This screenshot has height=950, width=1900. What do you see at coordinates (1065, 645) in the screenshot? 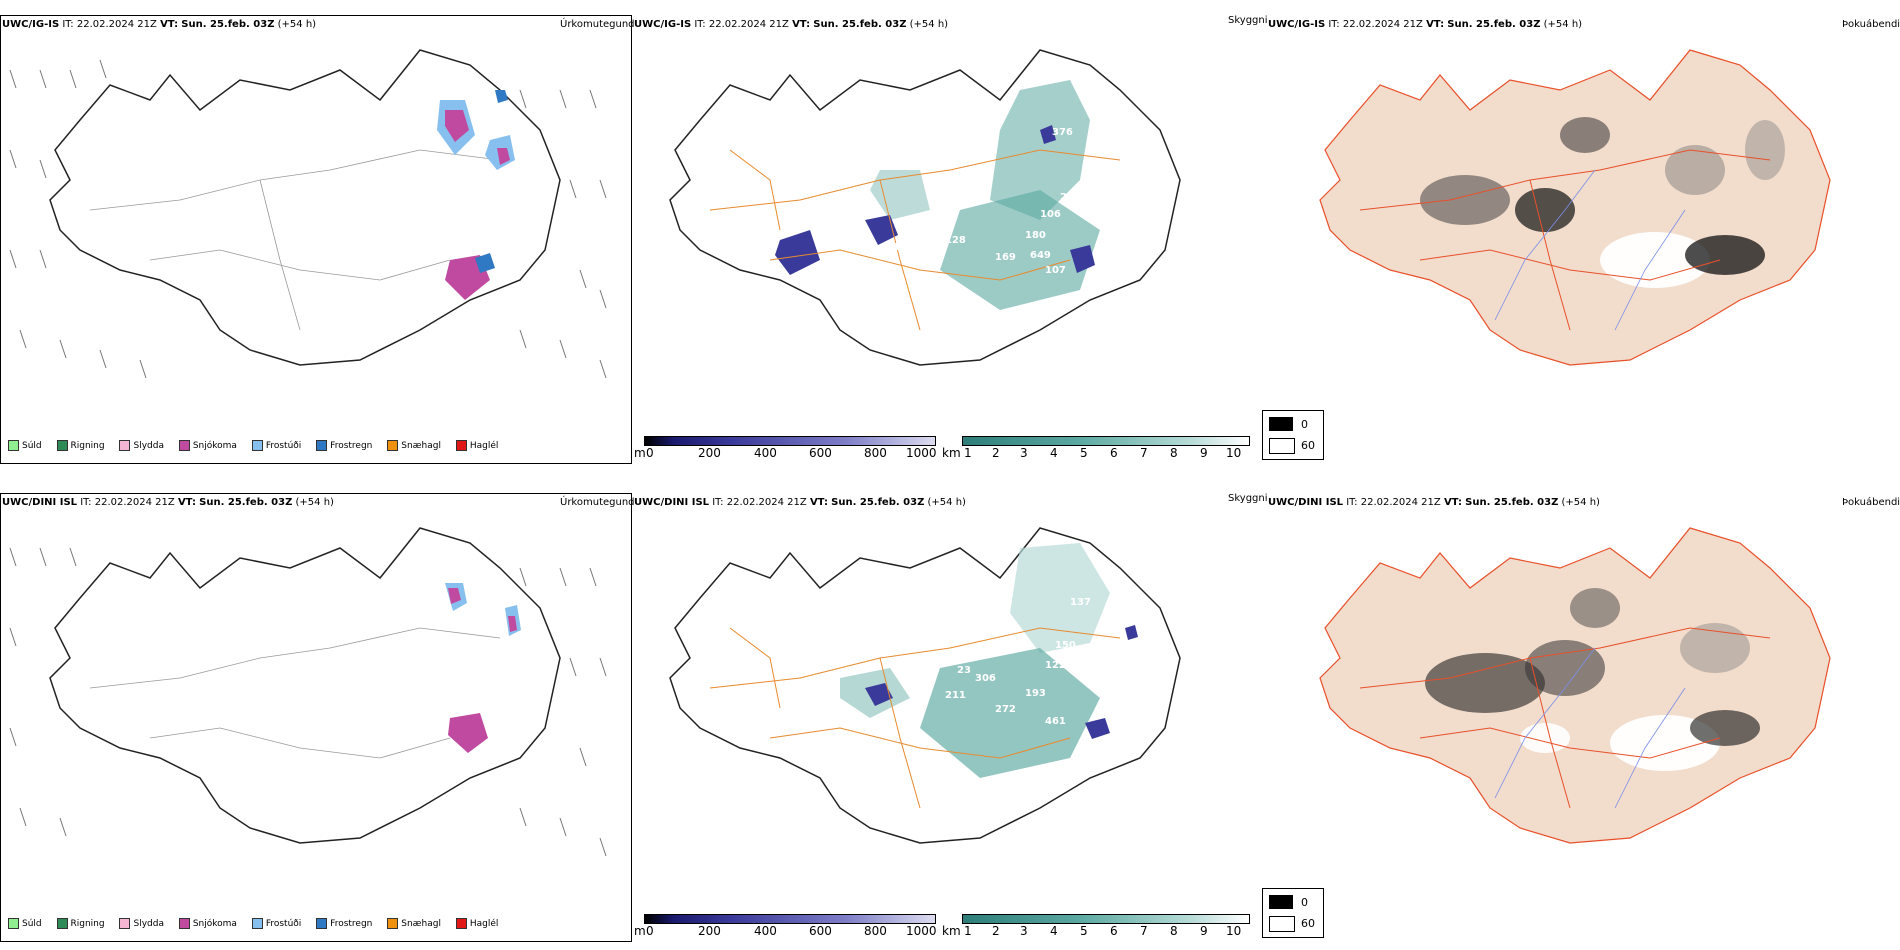
I see `vis-label: 150` at bounding box center [1065, 645].